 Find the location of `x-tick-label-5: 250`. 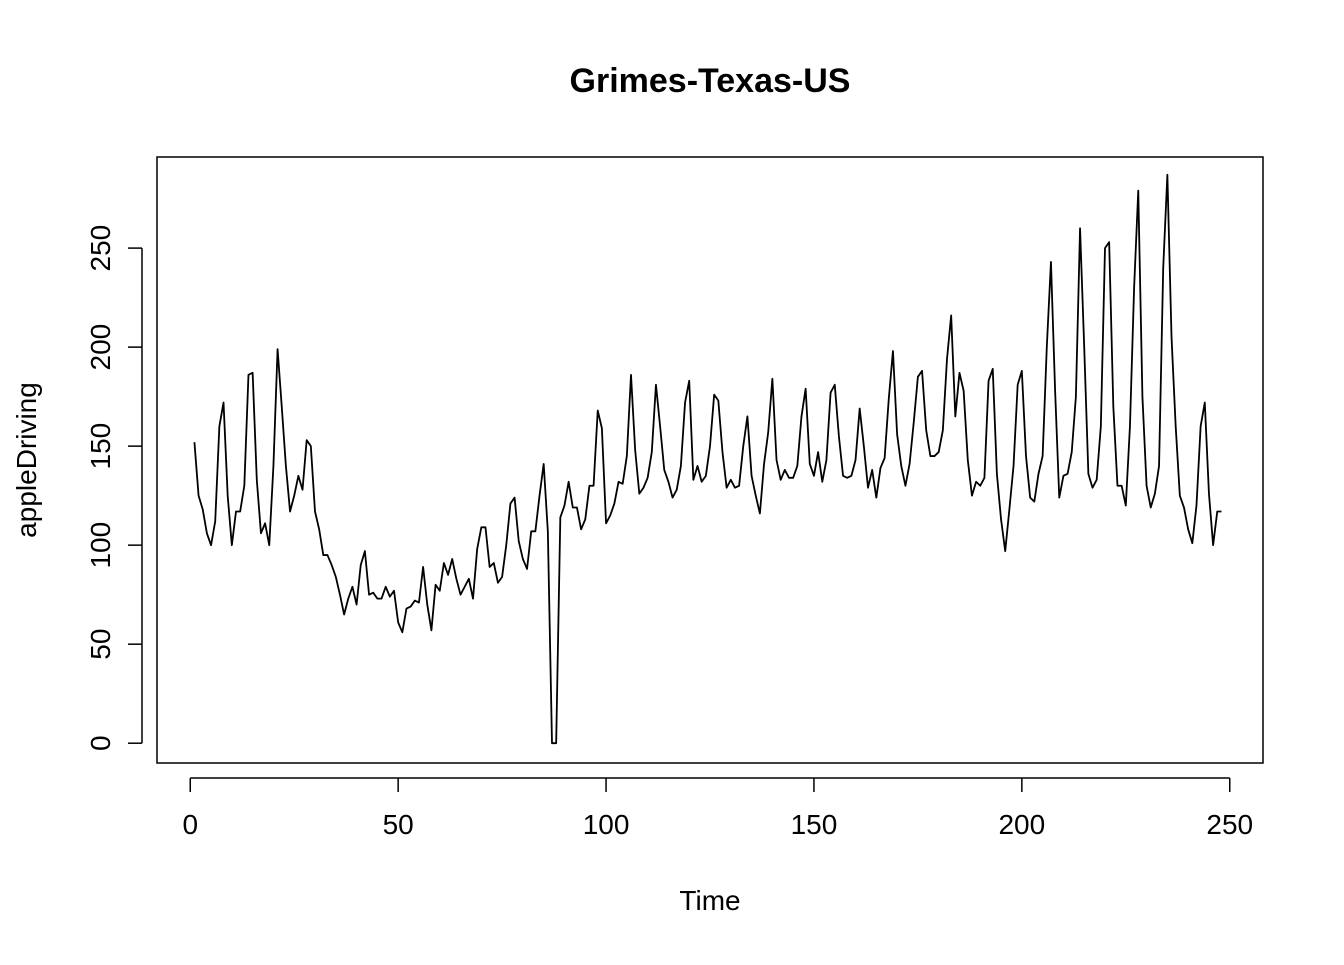

x-tick-label-5: 250 is located at coordinates (1229, 824).